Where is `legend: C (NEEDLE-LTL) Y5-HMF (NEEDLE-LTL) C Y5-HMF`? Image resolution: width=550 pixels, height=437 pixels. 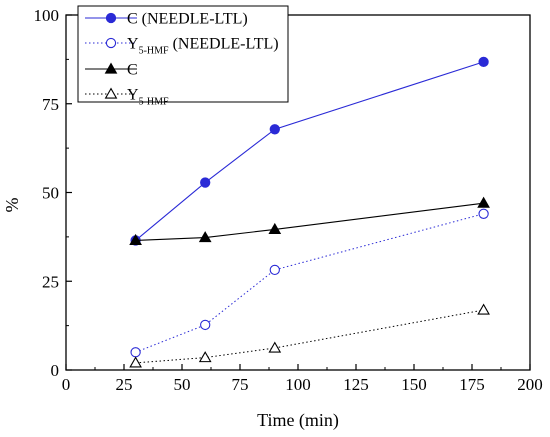 legend: C (NEEDLE-LTL) Y5-HMF (NEEDLE-LTL) C Y5-HMF is located at coordinates (183, 56).